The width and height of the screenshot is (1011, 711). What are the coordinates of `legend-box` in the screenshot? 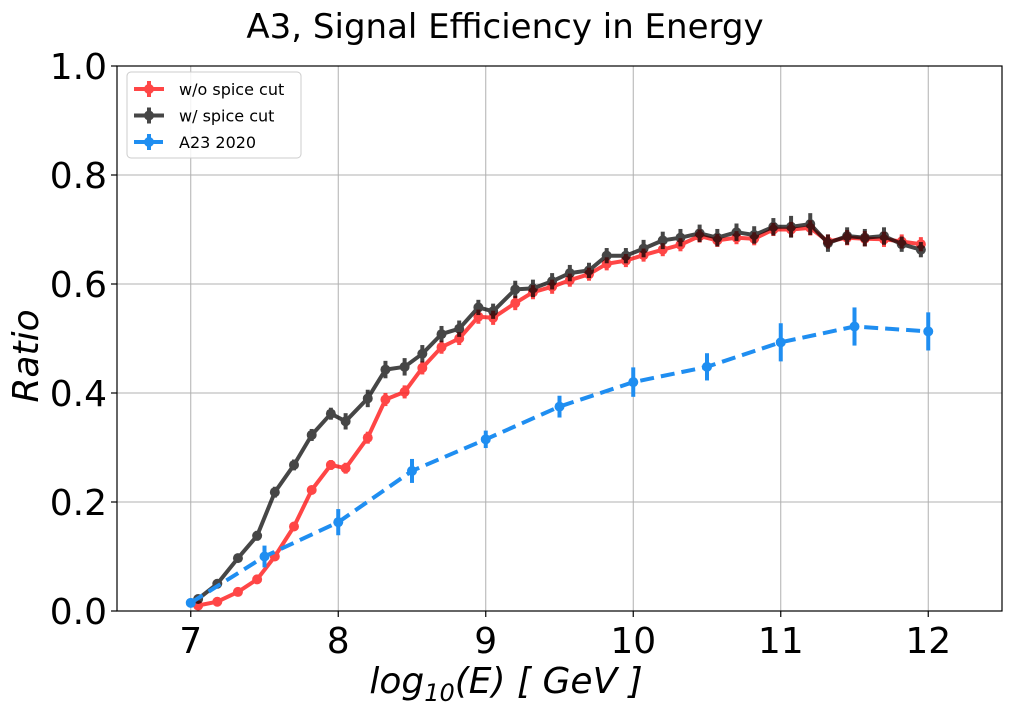 It's located at (214, 115).